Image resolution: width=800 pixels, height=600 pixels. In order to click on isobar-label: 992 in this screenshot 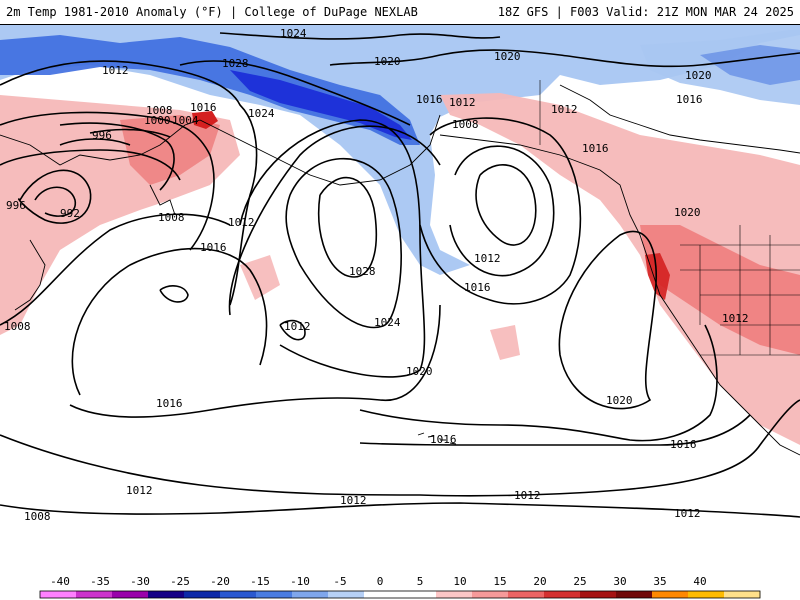, I will do `click(70, 213)`.